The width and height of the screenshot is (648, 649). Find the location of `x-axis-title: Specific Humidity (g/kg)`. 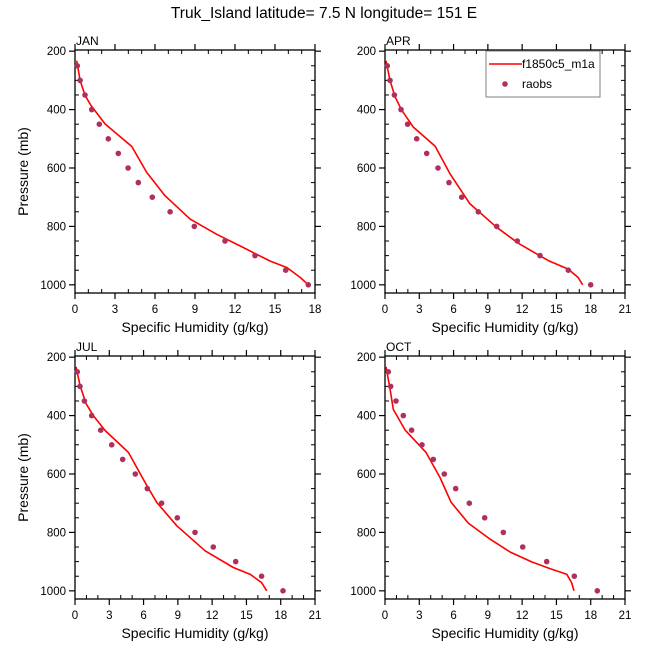

x-axis-title: Specific Humidity (g/kg) is located at coordinates (194, 327).